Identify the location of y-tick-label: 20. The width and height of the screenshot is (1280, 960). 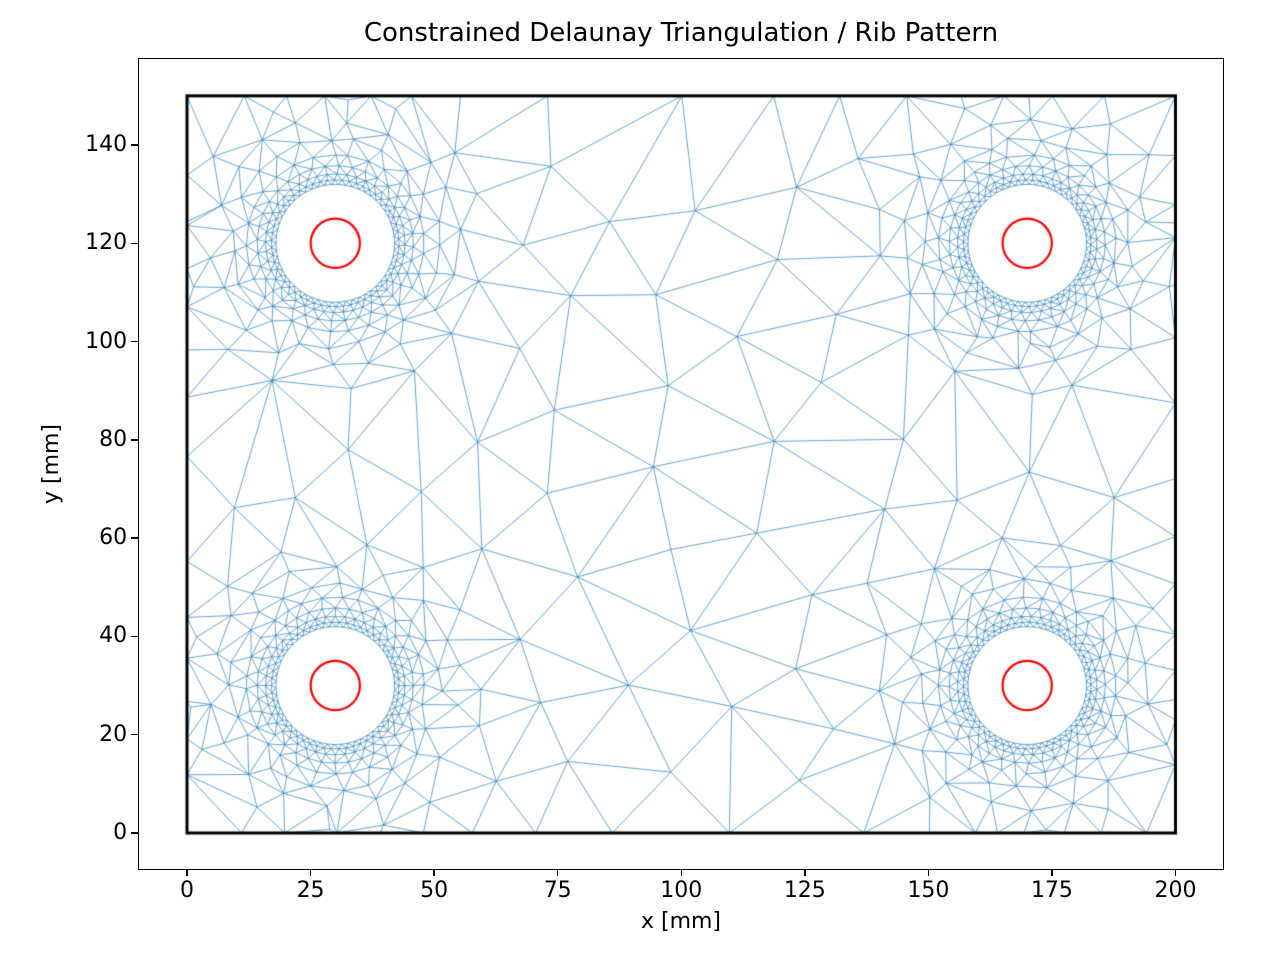
(113, 734).